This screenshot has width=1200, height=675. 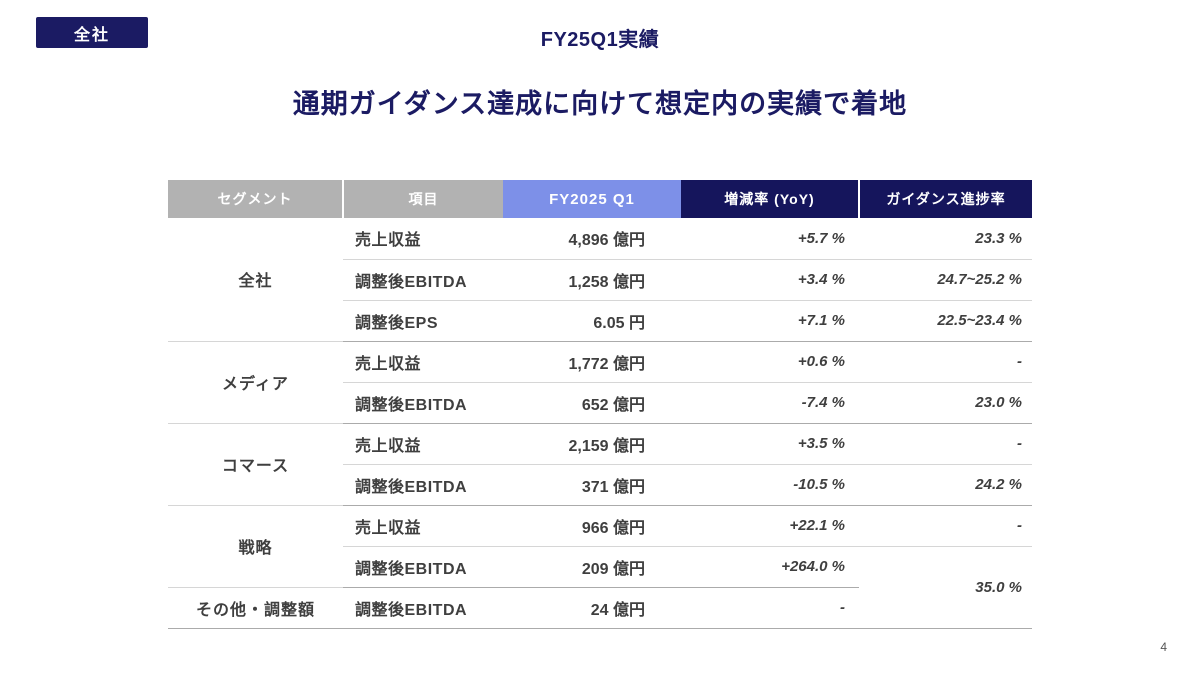 What do you see at coordinates (255, 608) in the screenshot?
I see `segment-cell: その他・調整額` at bounding box center [255, 608].